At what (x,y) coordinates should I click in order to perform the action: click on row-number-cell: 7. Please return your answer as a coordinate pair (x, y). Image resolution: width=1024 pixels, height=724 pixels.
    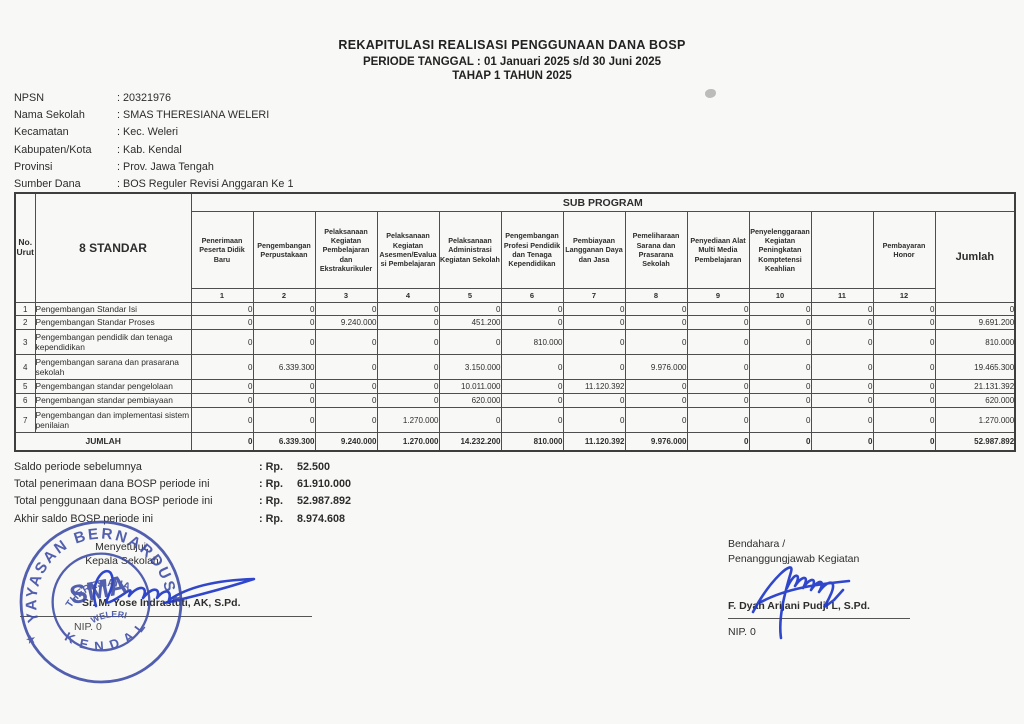
    Looking at the image, I should click on (25, 420).